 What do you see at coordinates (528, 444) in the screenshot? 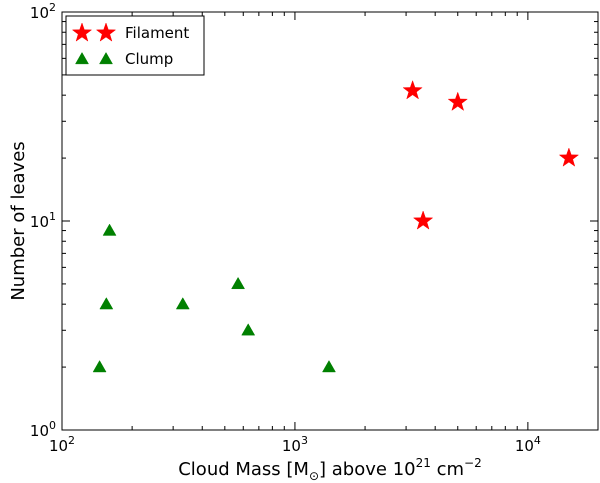
I see `x-tick-label: 10⁴` at bounding box center [528, 444].